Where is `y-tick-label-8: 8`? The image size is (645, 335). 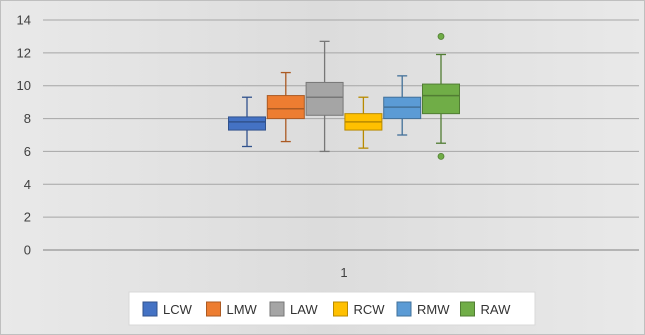
y-tick-label-8: 8 is located at coordinates (27, 118).